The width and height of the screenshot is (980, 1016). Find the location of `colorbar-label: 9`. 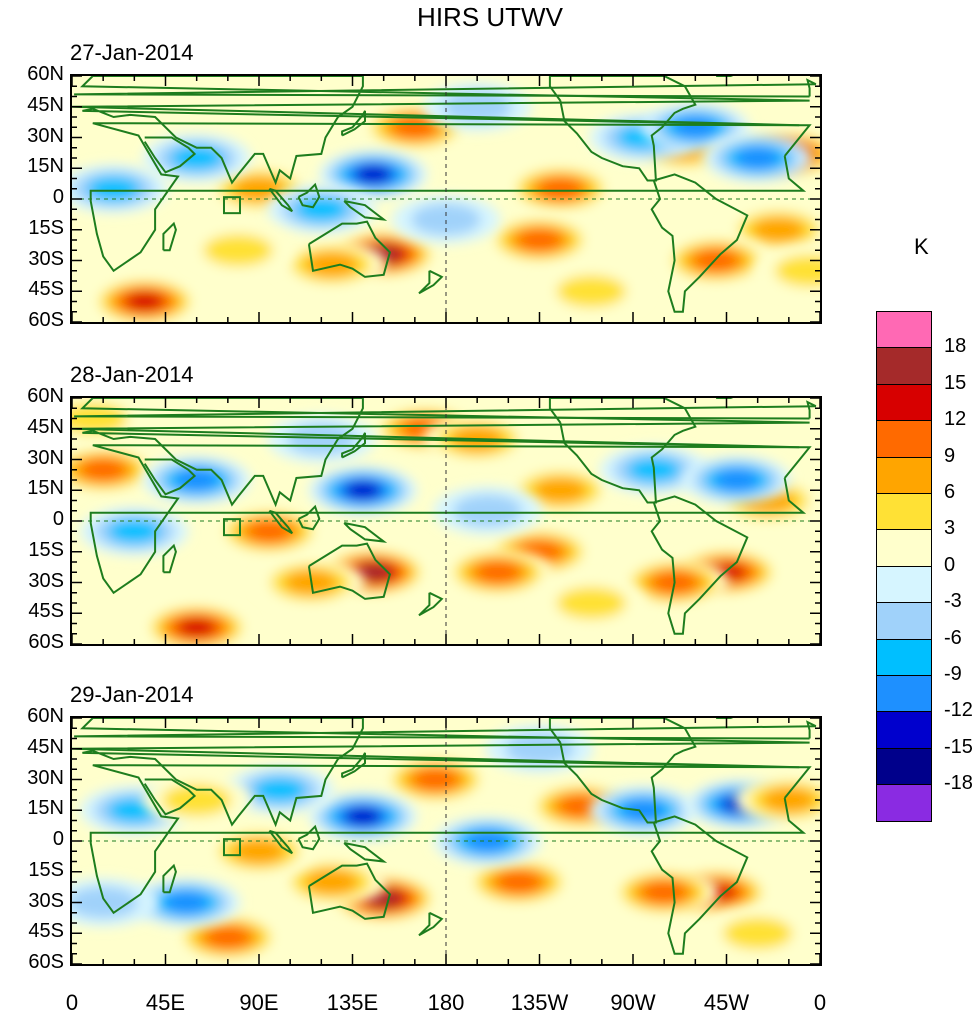

colorbar-label: 9 is located at coordinates (950, 455).